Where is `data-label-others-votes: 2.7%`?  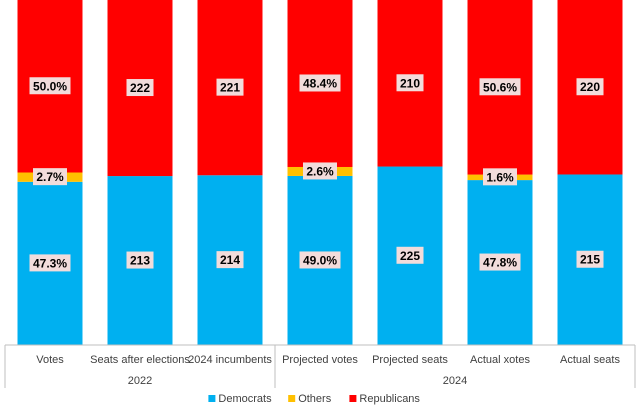
data-label-others-votes: 2.7% is located at coordinates (50, 177).